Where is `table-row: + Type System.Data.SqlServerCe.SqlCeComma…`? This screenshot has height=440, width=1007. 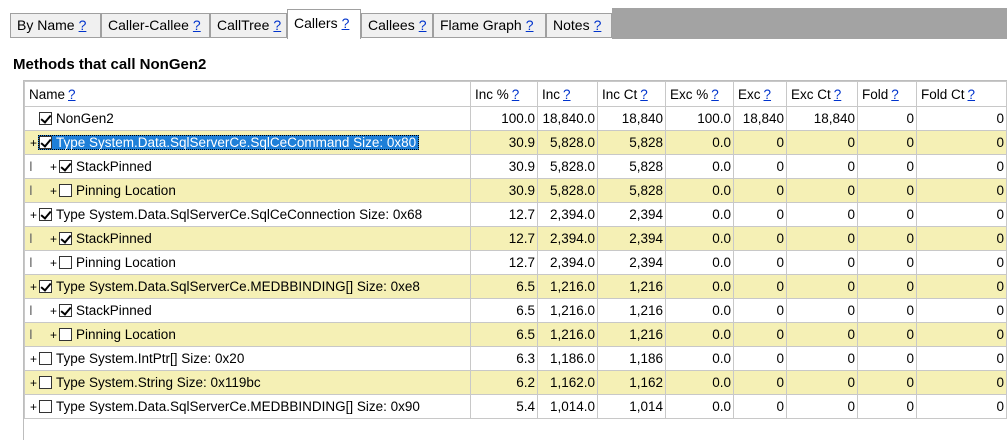 table-row: + Type System.Data.SqlServerCe.SqlCeComma… is located at coordinates (515, 142).